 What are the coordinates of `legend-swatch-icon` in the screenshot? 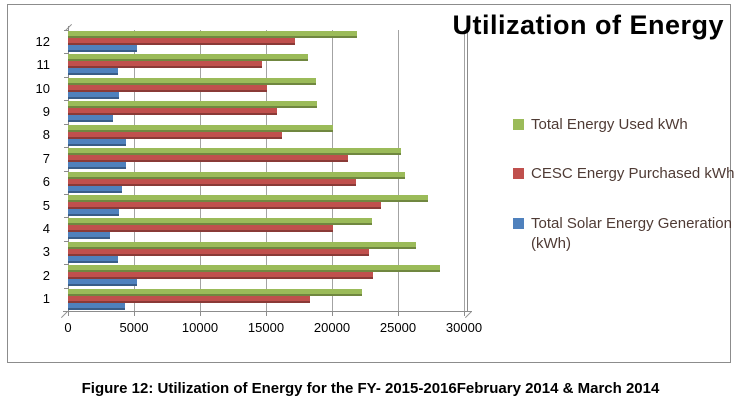 It's located at (518, 124).